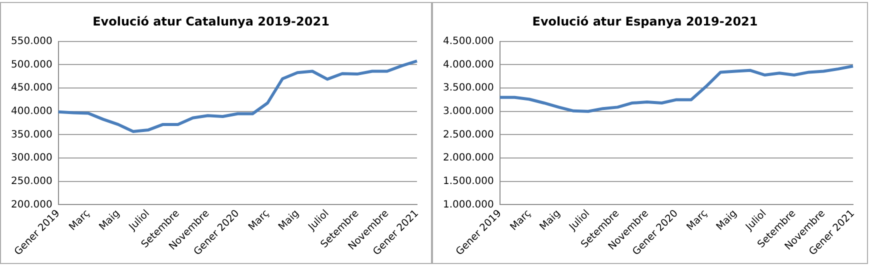 The image size is (870, 267). Describe the element at coordinates (31, 204) in the screenshot. I see `y-tick-label: 200.000` at that location.